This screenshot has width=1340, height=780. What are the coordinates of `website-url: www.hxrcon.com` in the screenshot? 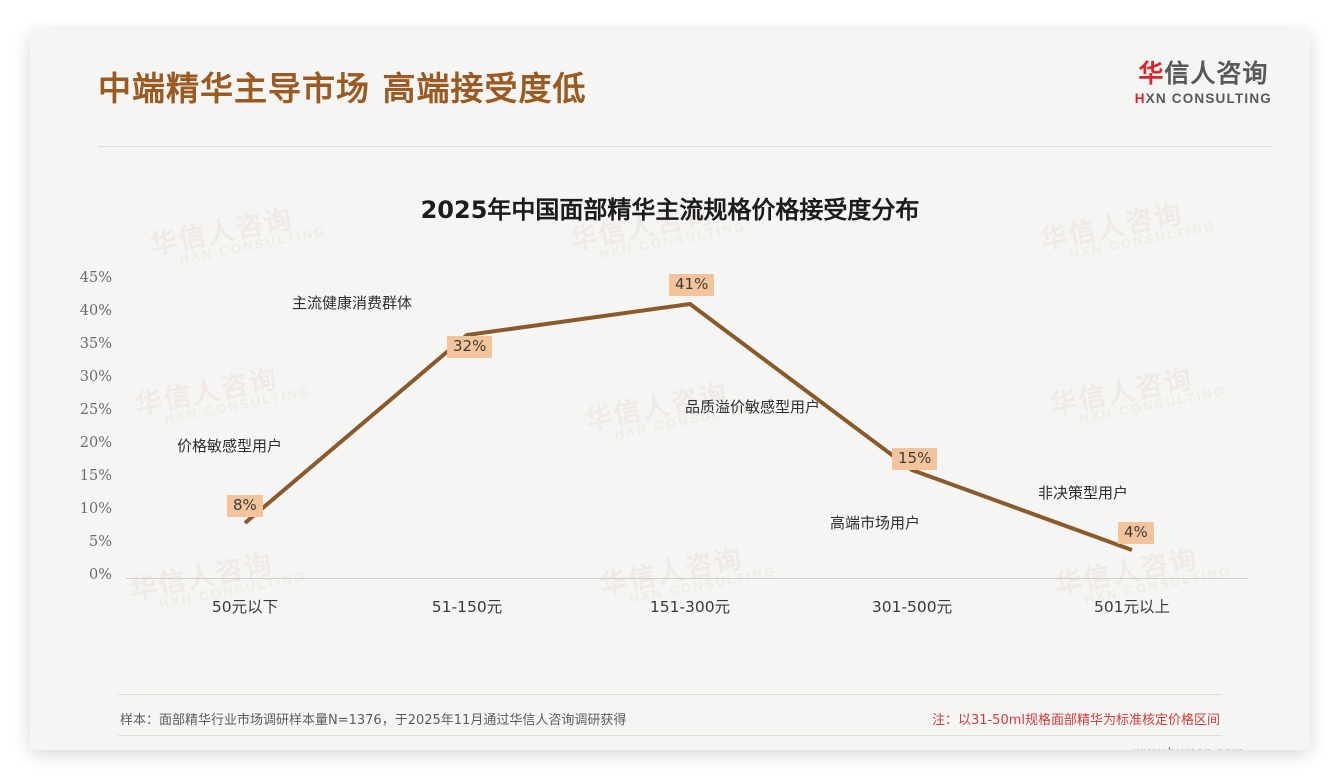 It's located at (1188, 748).